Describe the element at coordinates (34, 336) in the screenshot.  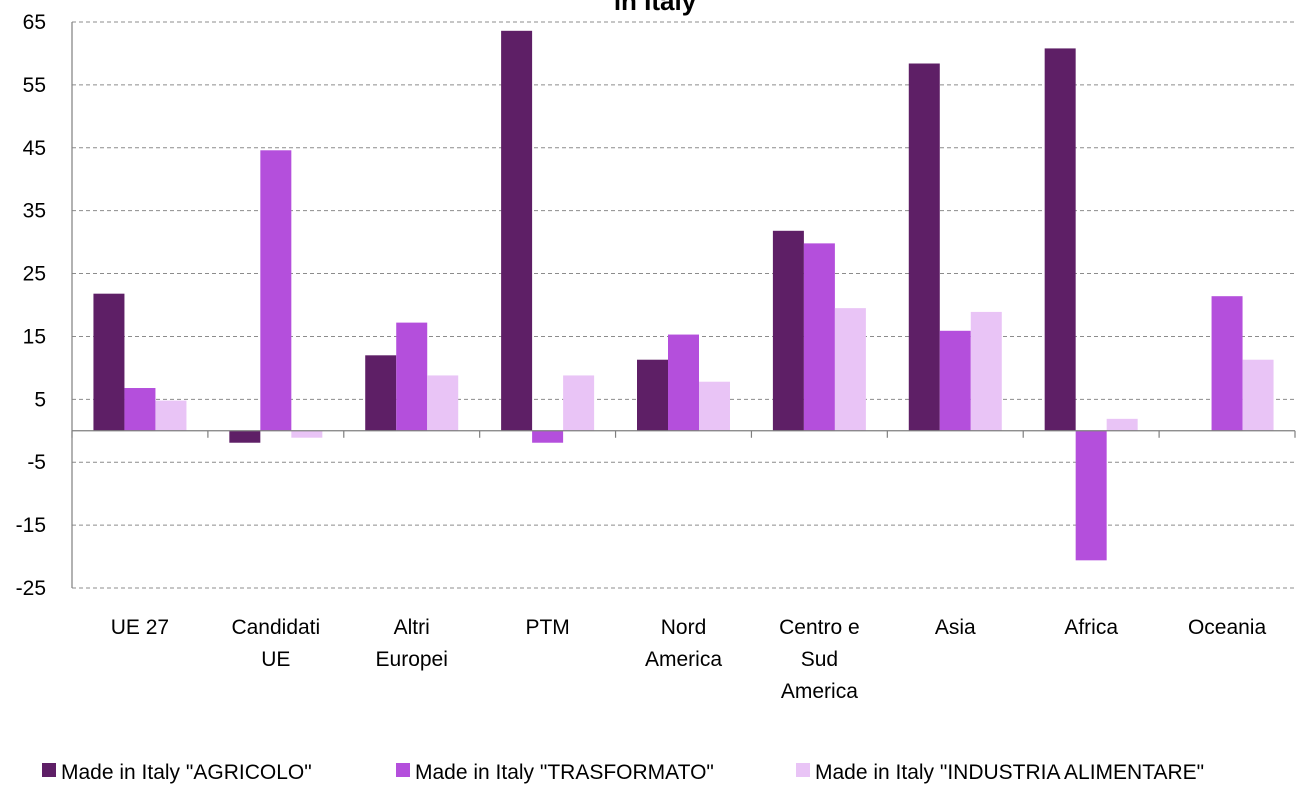
I see `y-tick-label: 15` at that location.